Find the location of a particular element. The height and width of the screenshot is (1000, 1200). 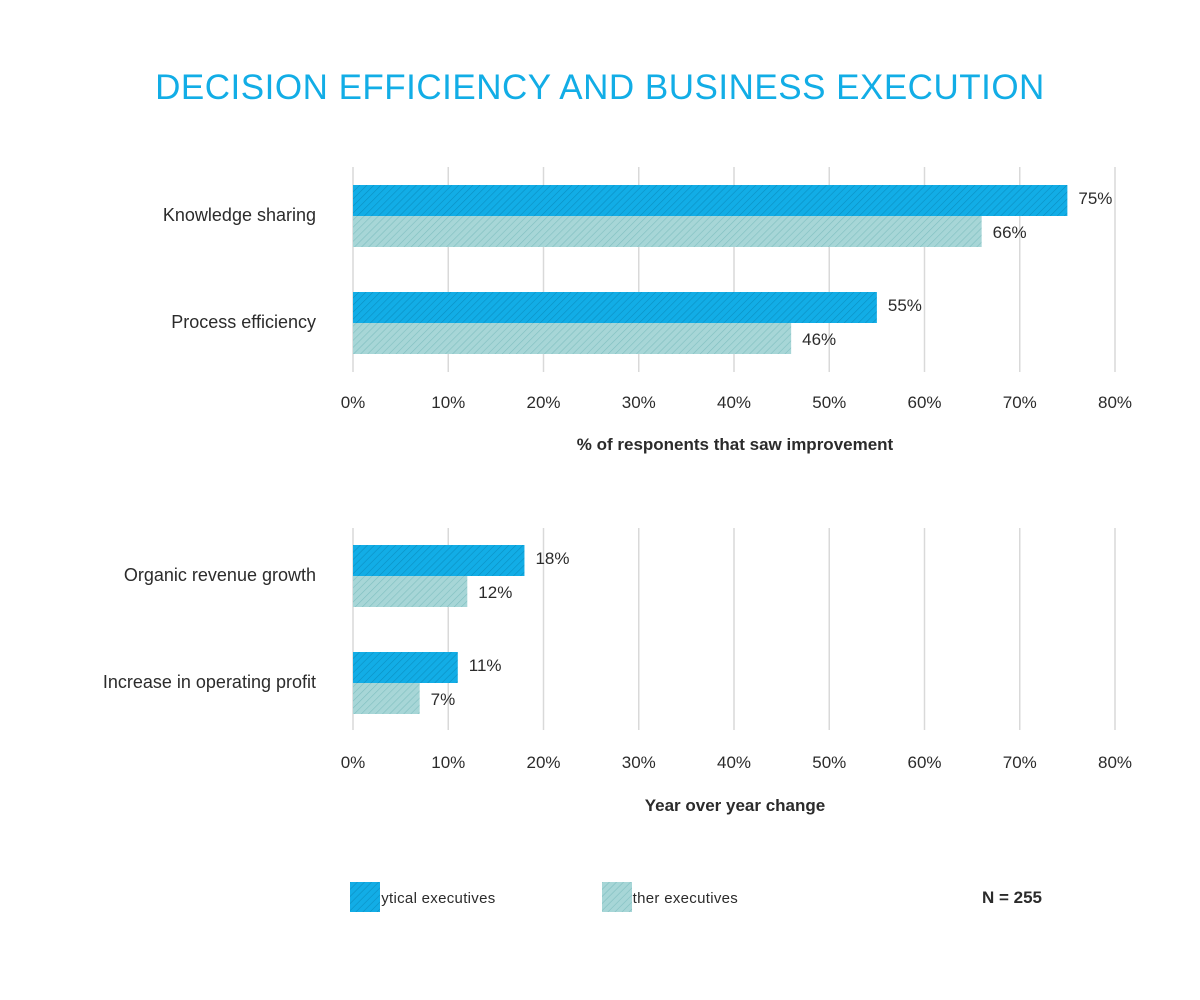

value-label: 7% is located at coordinates (443, 699).